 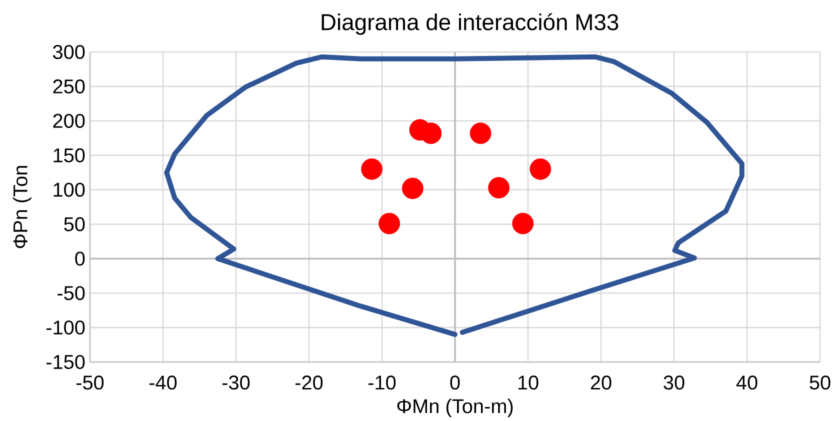 I want to click on y-tick-label: -150, so click(x=65, y=362).